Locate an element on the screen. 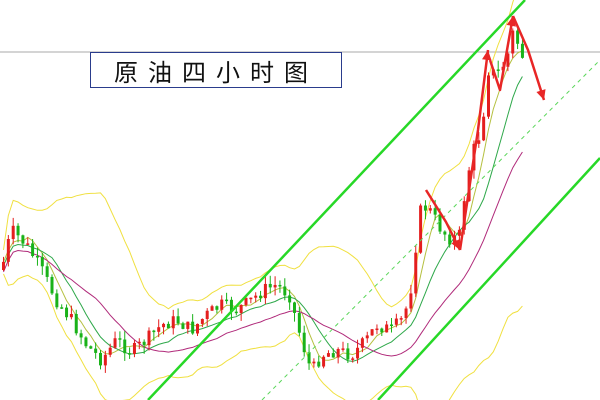  trend-arrows is located at coordinates (485, 133).